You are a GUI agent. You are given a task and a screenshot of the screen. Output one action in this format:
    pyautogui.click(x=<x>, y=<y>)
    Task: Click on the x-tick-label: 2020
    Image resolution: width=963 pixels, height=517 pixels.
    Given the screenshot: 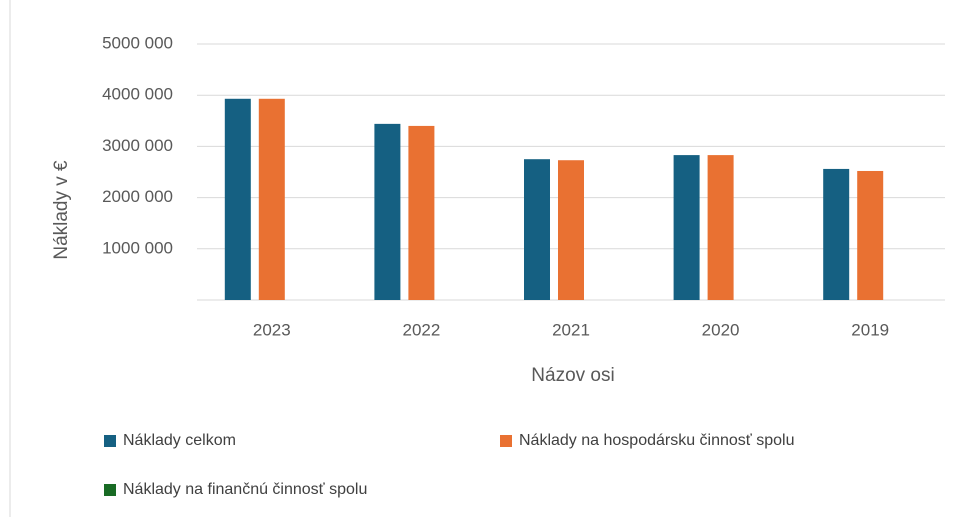 What is the action you would take?
    pyautogui.click(x=721, y=329)
    